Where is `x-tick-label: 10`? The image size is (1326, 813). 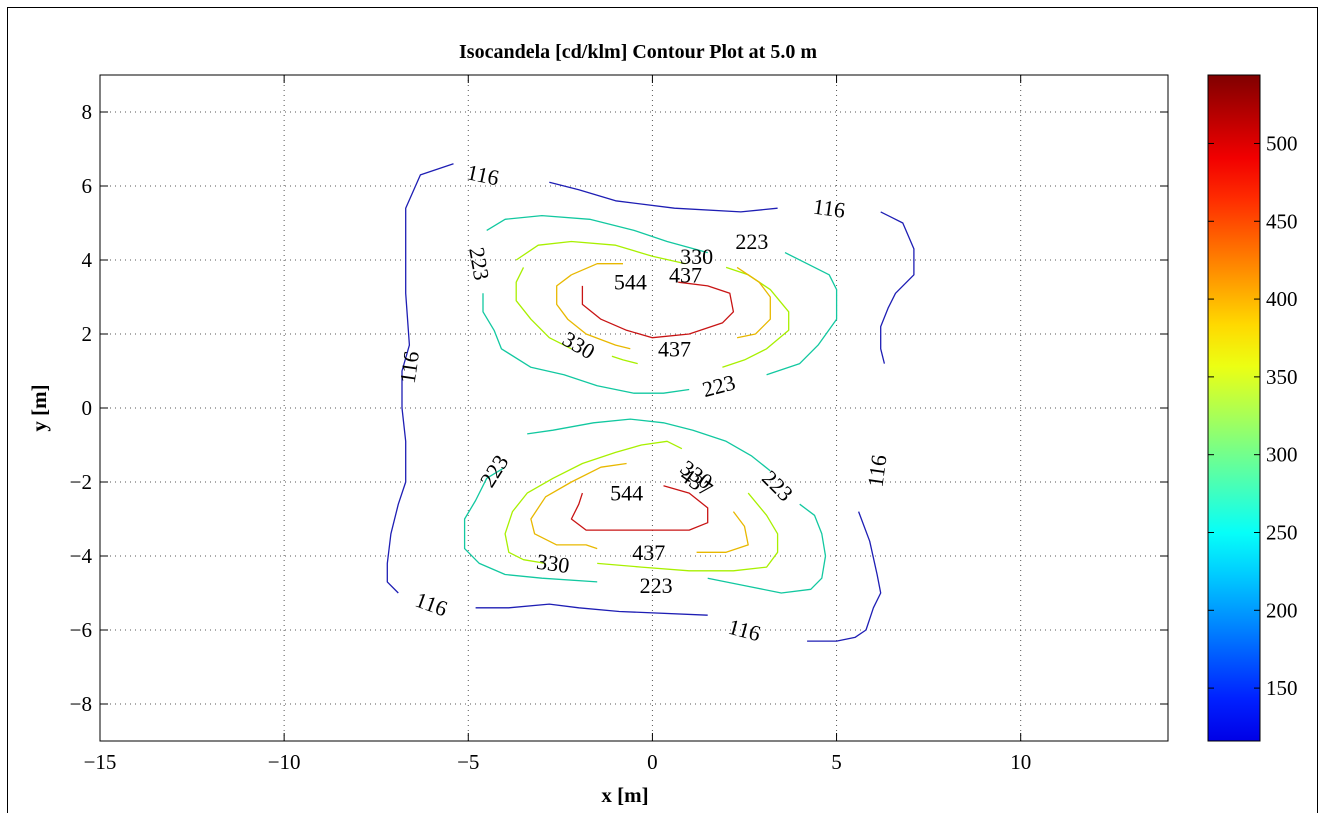
x-tick-label: 10 is located at coordinates (1020, 762).